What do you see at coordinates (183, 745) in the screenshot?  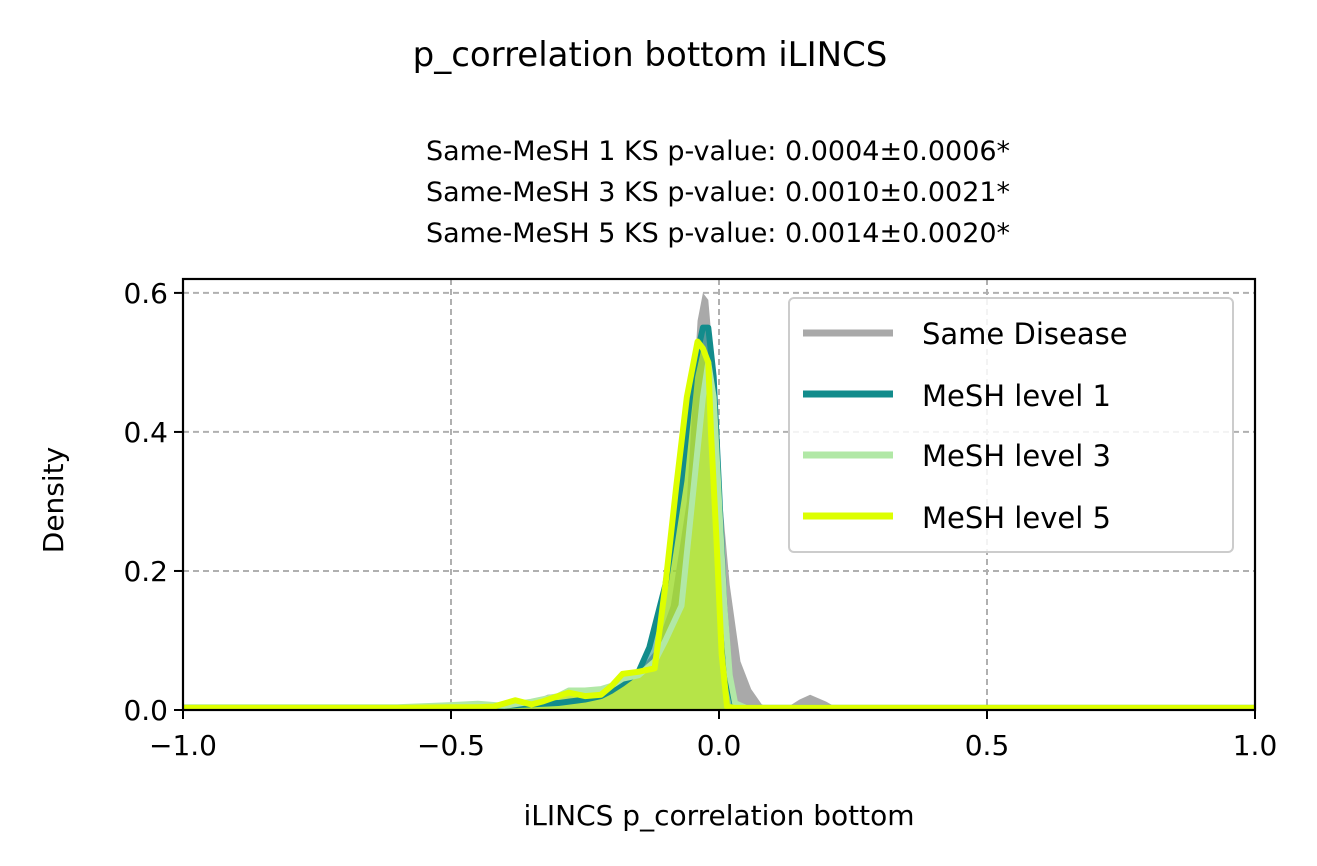 I see `x-tick-label: −1.0` at bounding box center [183, 745].